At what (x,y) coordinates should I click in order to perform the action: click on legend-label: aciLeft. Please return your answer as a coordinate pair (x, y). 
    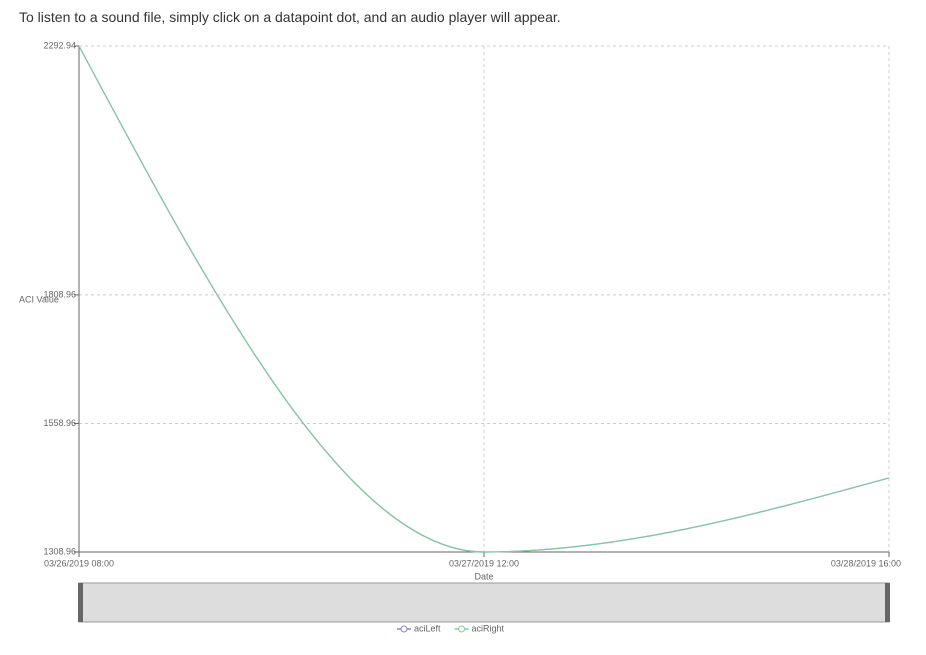
    Looking at the image, I should click on (427, 628).